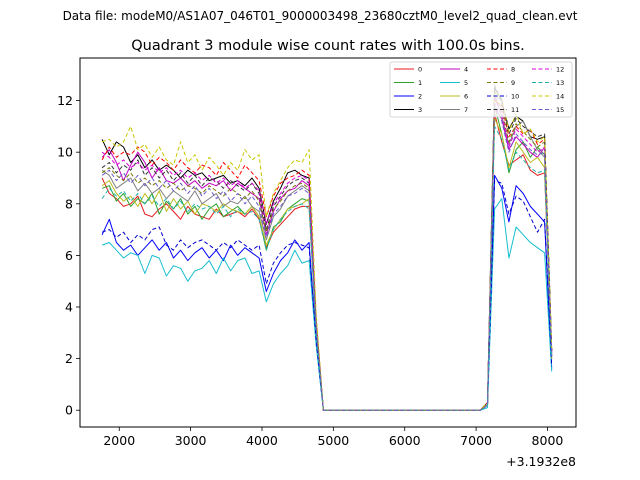  Describe the element at coordinates (420, 70) in the screenshot. I see `legend-label-0: 0` at that location.